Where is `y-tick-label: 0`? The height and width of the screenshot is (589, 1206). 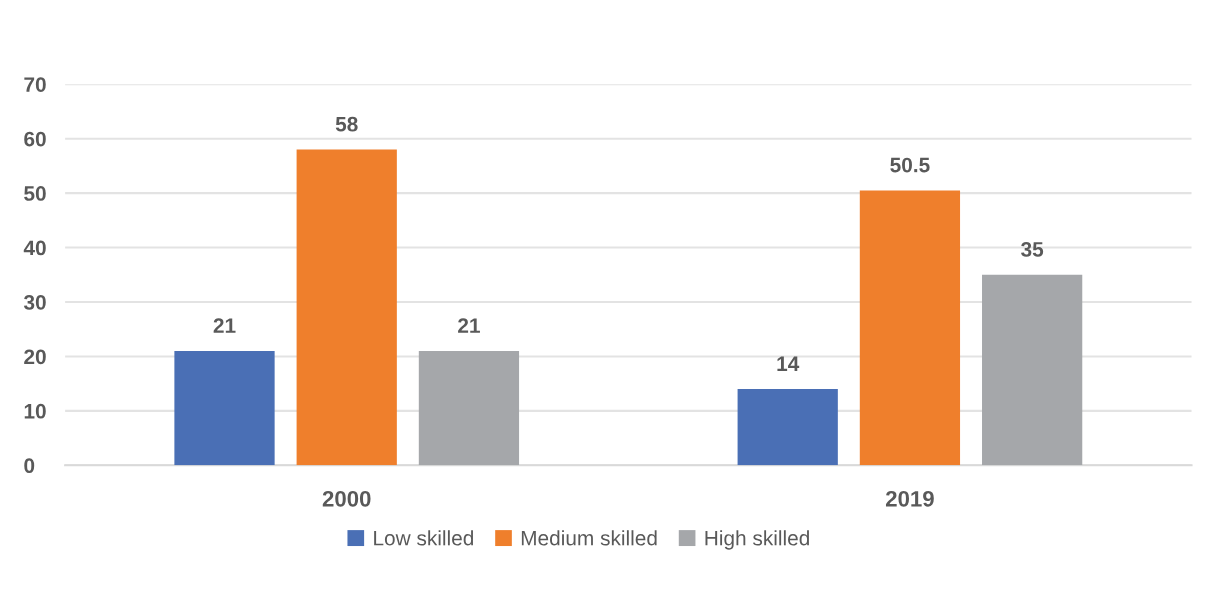
y-tick-label: 0 is located at coordinates (29, 466).